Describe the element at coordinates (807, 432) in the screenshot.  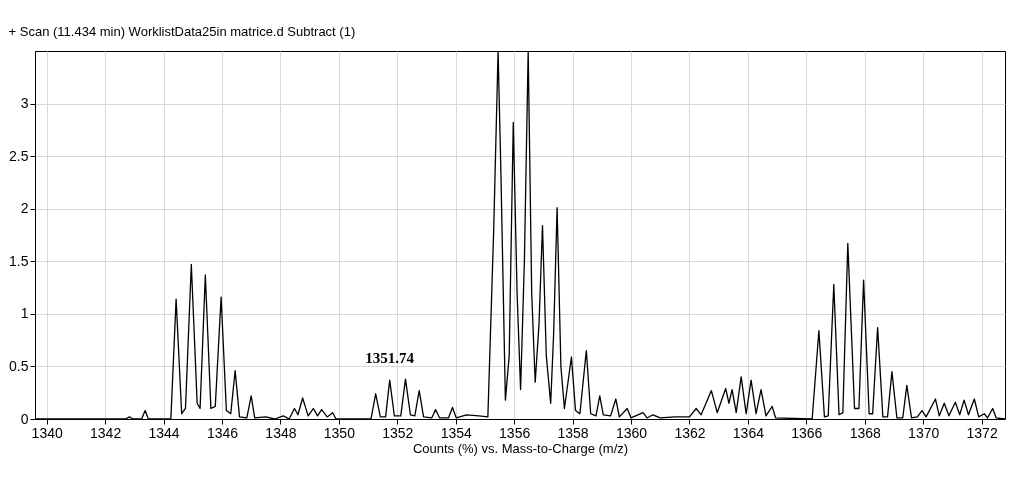
I see `x-tick-label: 1366` at that location.